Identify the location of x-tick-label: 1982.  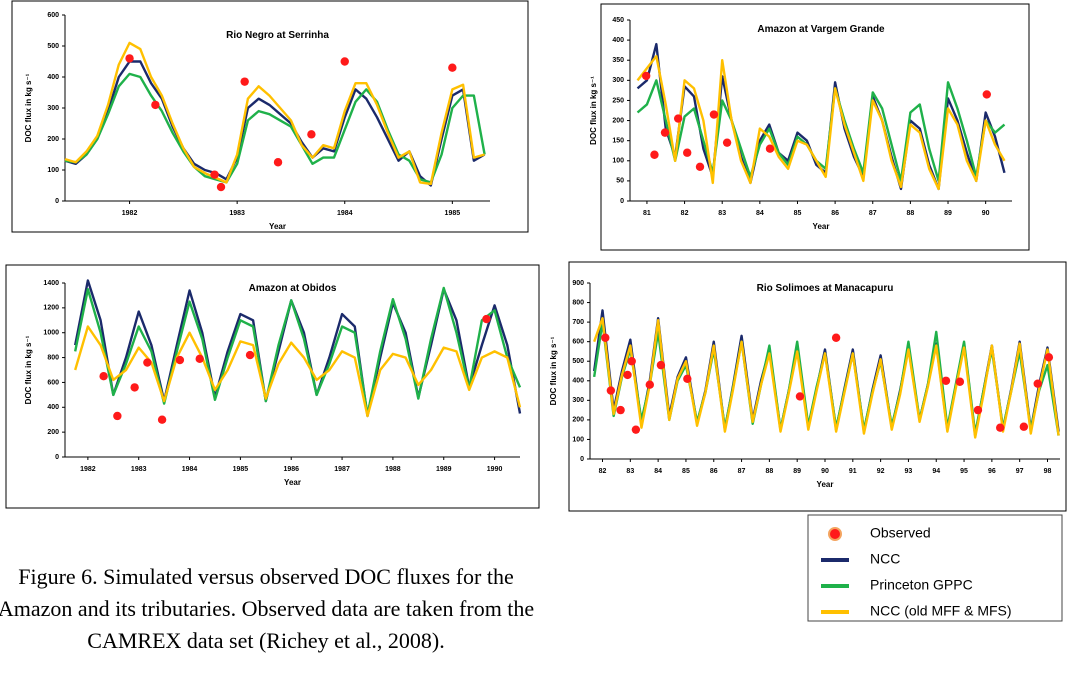
(88, 469).